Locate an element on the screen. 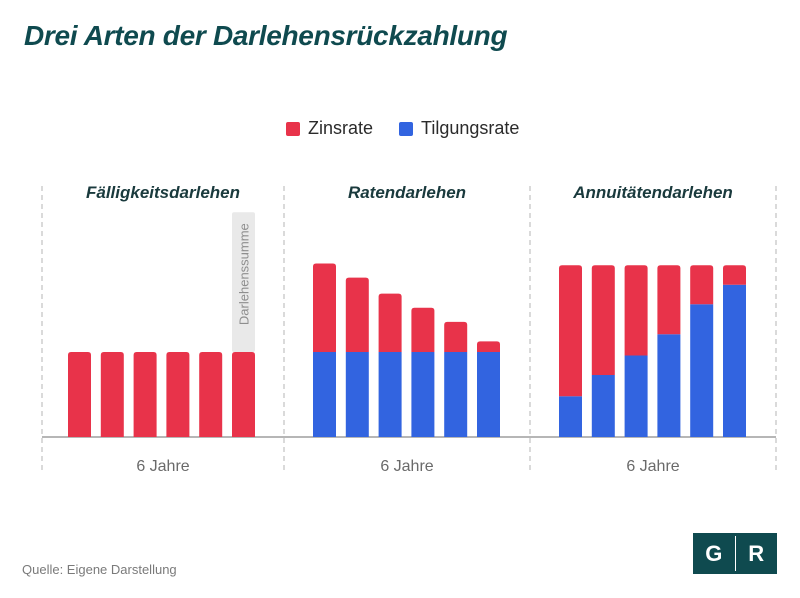 Image resolution: width=800 pixels, height=598 pixels. legend: Zinsrate Tilgungsrate is located at coordinates (400, 131).